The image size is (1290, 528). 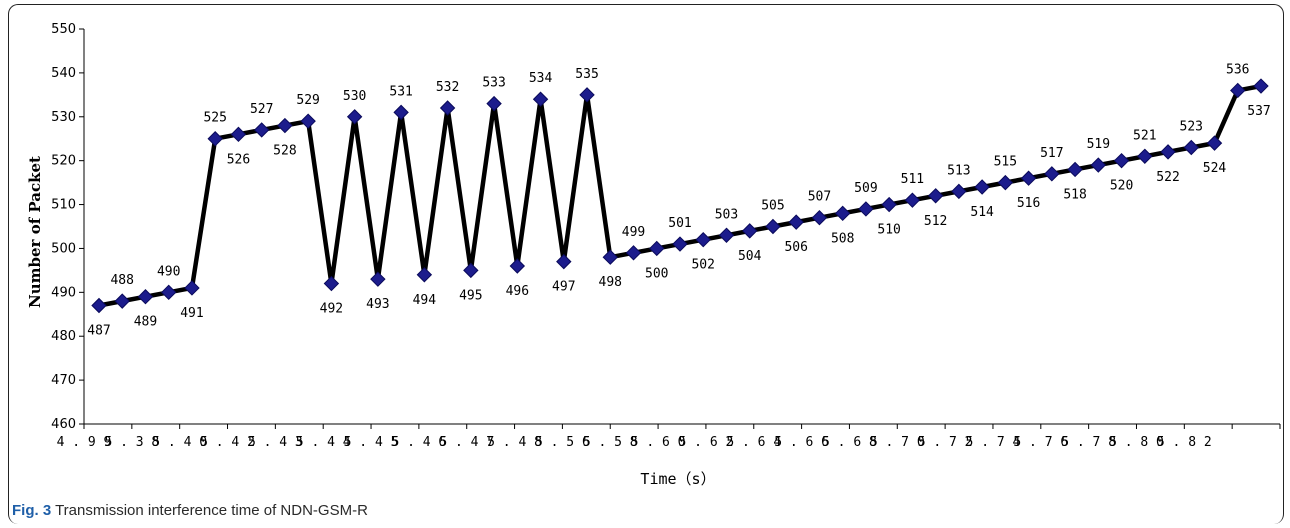 I want to click on data-label: 501, so click(x=679, y=223).